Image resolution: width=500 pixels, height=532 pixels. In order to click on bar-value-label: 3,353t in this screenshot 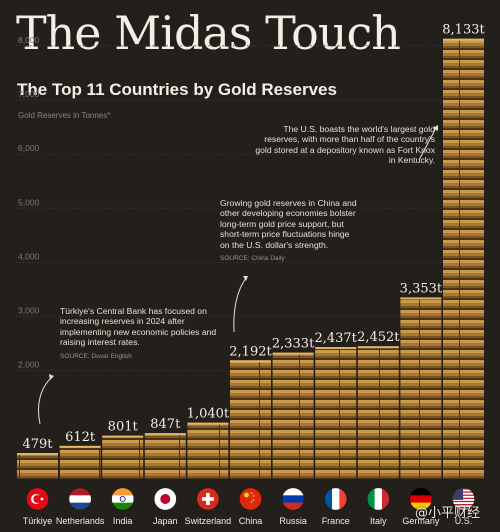, I will do `click(421, 288)`.